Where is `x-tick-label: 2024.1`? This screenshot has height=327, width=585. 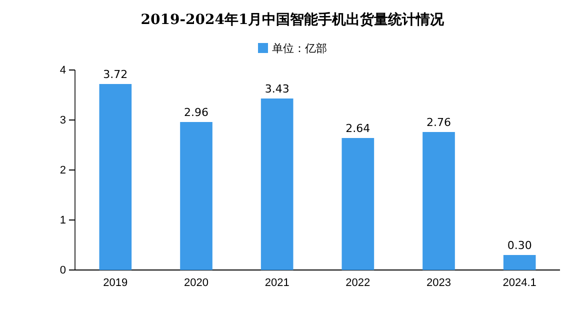 x-tick-label: 2024.1 is located at coordinates (519, 282).